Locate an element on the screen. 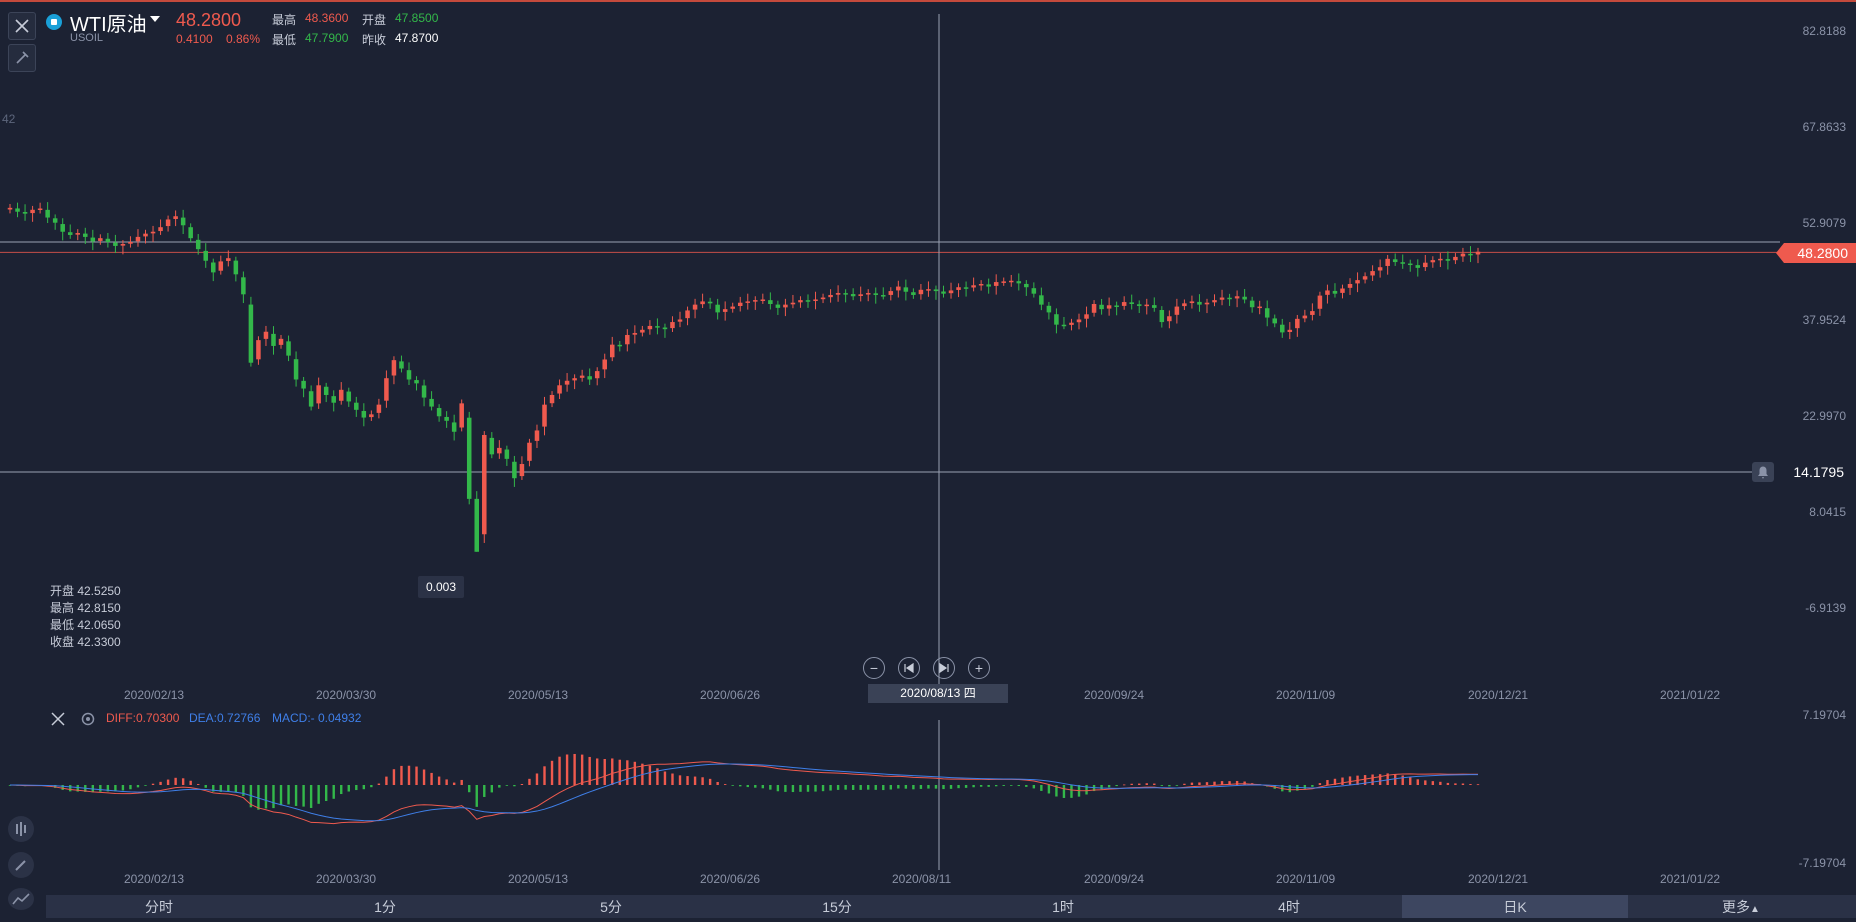  horizontal-line-tag: 14.1795 is located at coordinates (1818, 472).